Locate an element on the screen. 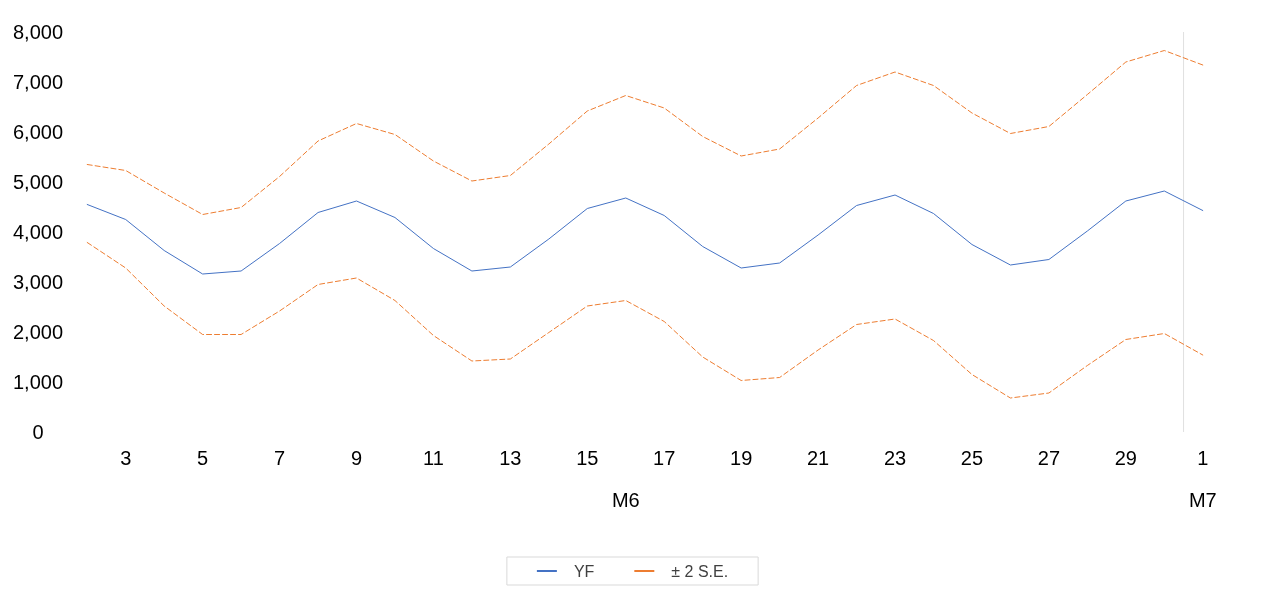 Image resolution: width=1265 pixels, height=595 pixels. x-tick-label: 15 is located at coordinates (587, 458).